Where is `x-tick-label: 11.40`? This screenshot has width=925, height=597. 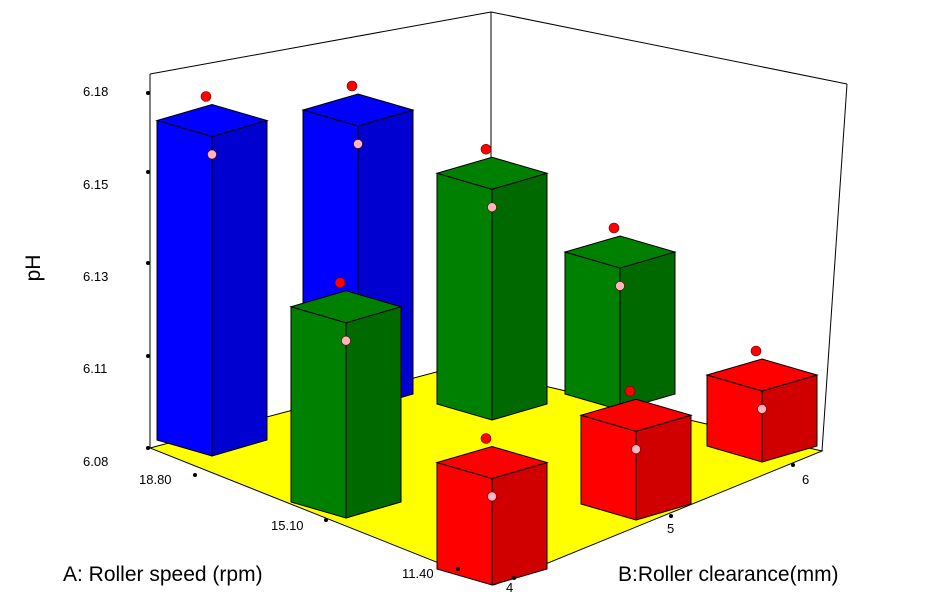 x-tick-label: 11.40 is located at coordinates (418, 573).